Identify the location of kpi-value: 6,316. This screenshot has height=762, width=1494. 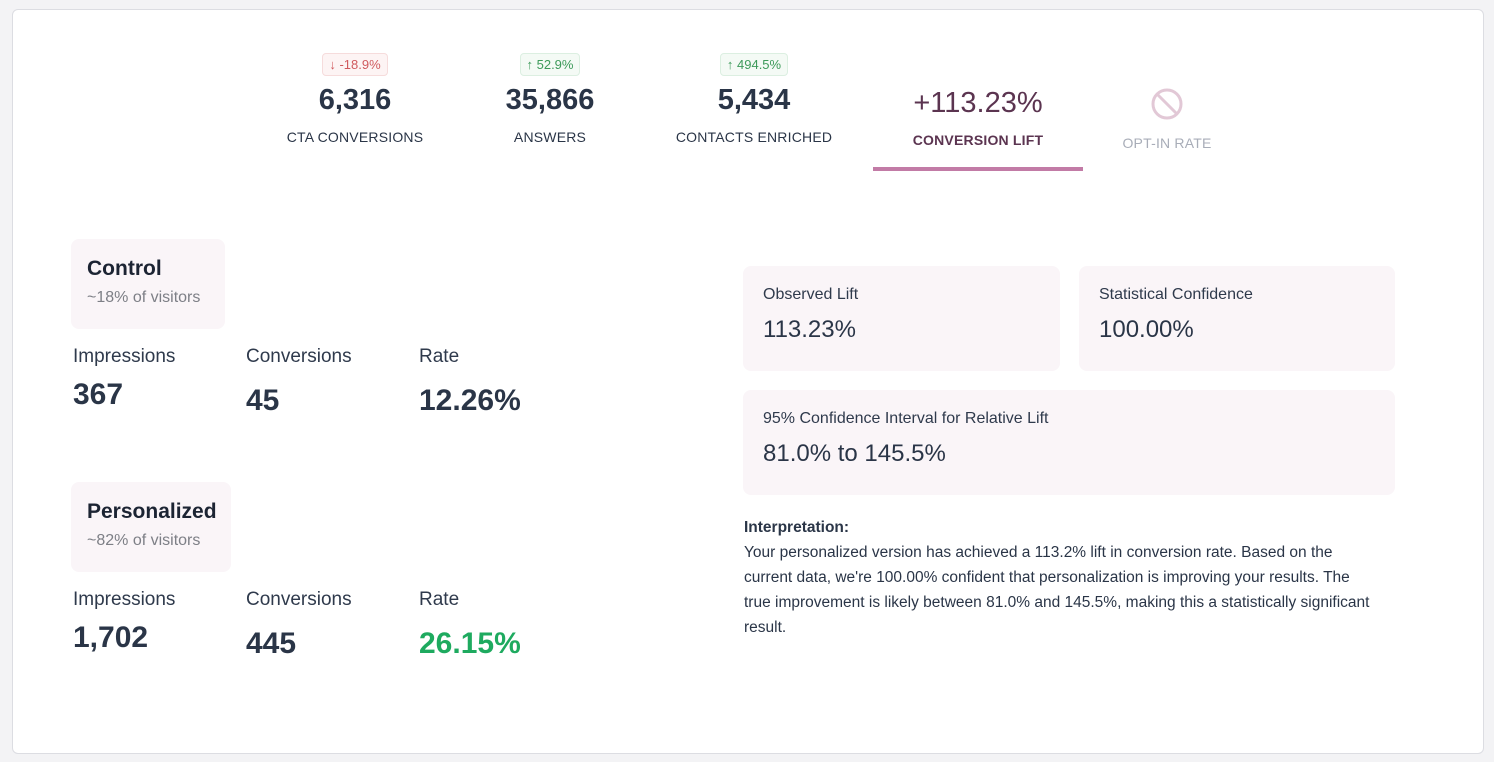
(355, 100).